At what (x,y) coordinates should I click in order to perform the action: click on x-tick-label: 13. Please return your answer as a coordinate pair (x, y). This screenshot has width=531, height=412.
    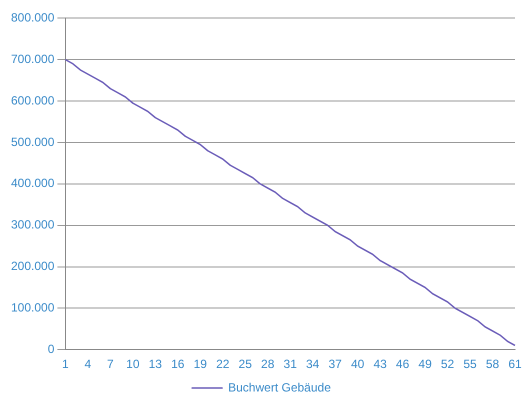
    Looking at the image, I should click on (155, 364).